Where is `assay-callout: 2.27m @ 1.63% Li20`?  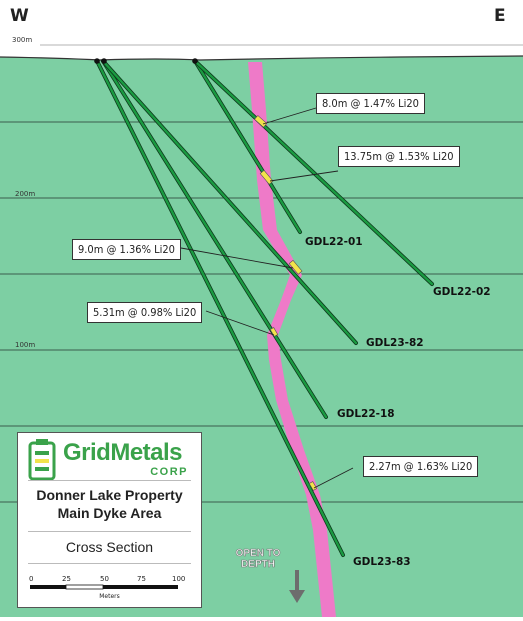 assay-callout: 2.27m @ 1.63% Li20 is located at coordinates (421, 466).